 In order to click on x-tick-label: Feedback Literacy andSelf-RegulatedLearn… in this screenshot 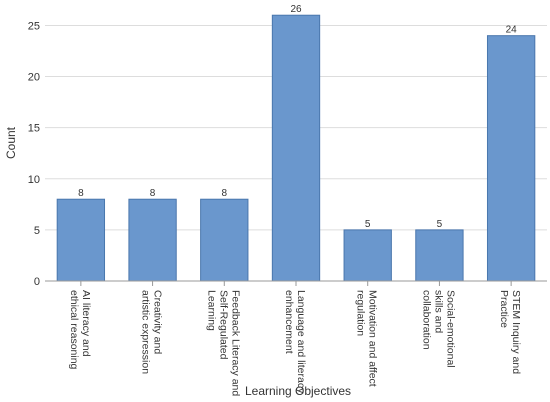, I will do `click(223, 343)`.